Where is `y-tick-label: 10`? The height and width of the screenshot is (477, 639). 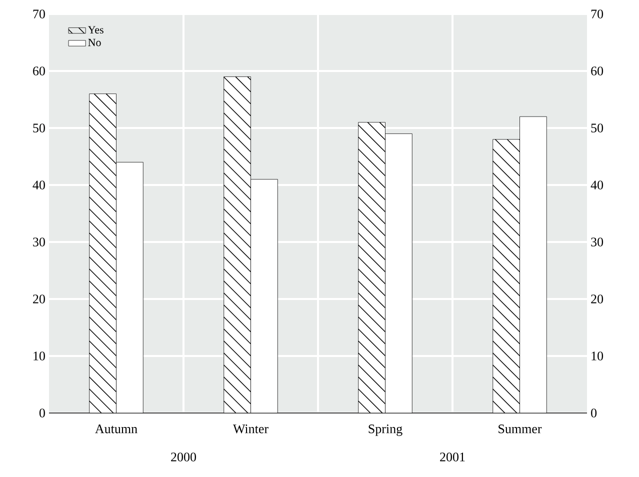
y-tick-label: 10 is located at coordinates (39, 356).